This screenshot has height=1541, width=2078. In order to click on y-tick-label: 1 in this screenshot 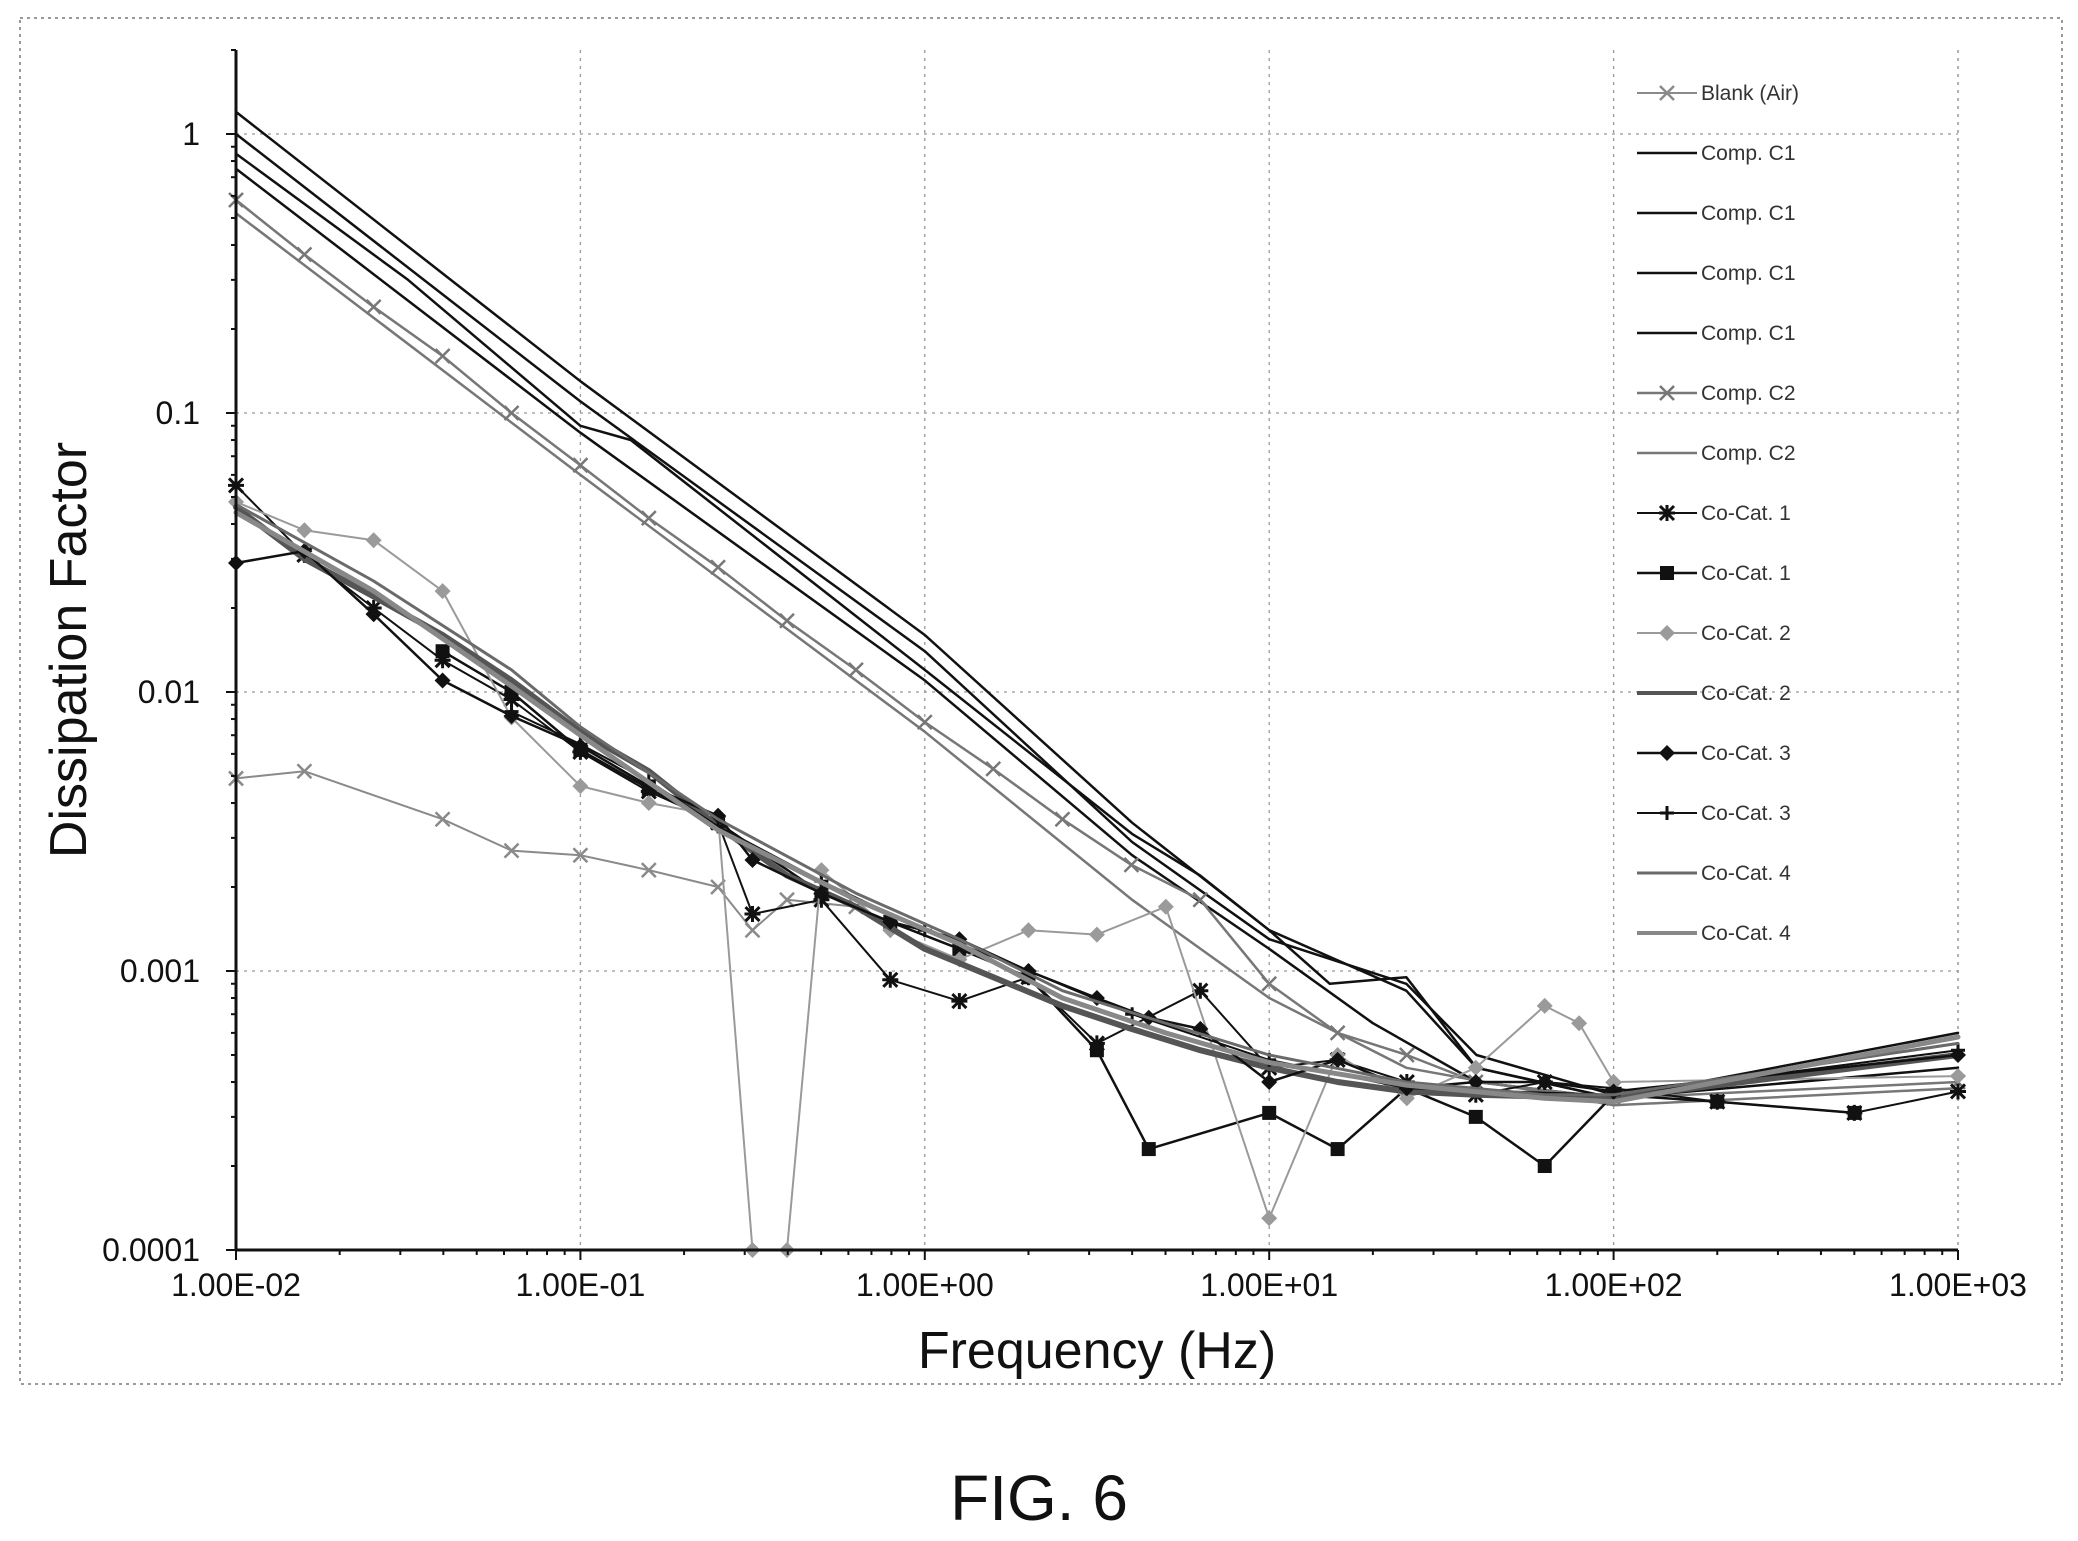, I will do `click(191, 134)`.